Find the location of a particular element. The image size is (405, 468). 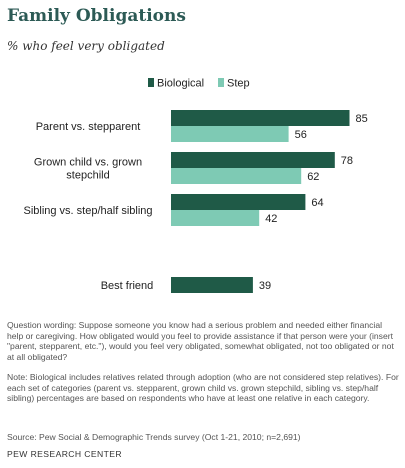

category-label-line: Grown child vs. grown is located at coordinates (88, 163).